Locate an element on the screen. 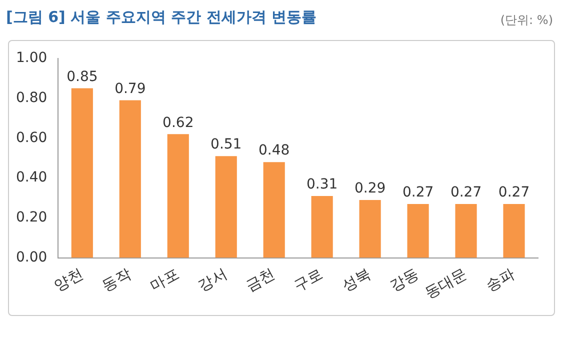 This screenshot has height=337, width=567. data-label: 0.85 is located at coordinates (82, 76).